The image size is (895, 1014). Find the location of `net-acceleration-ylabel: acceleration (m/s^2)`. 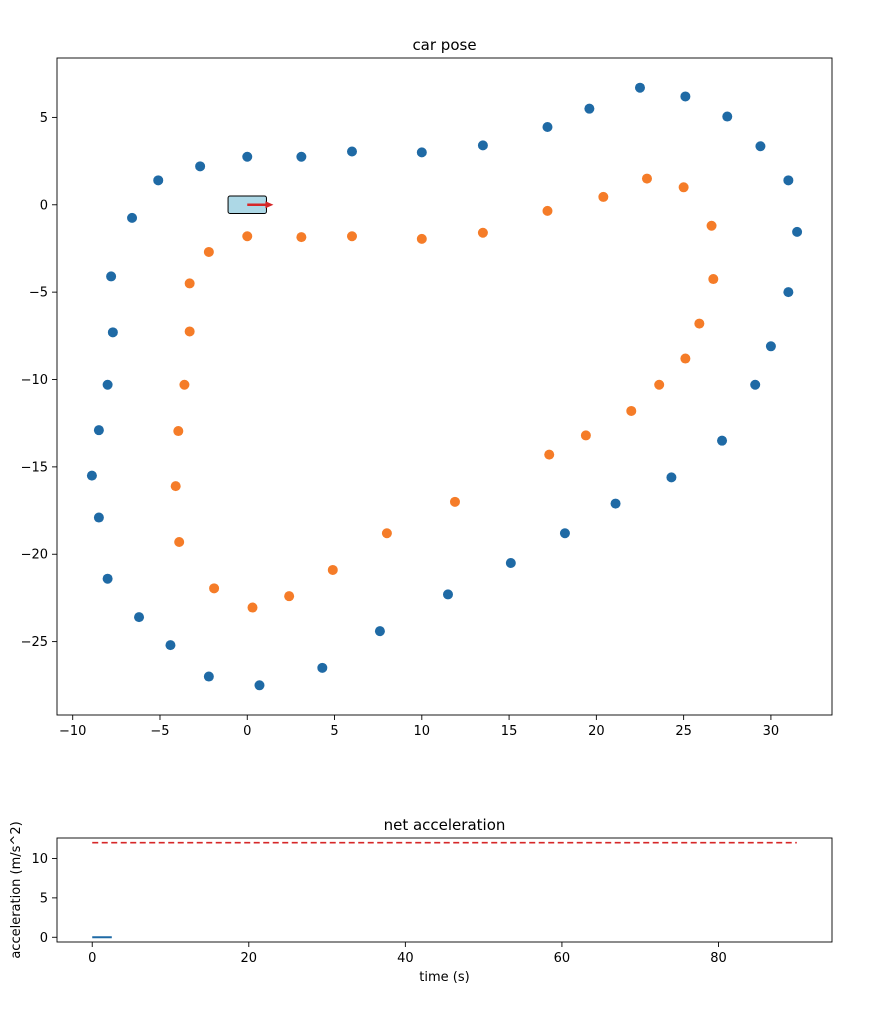

net-acceleration-ylabel: acceleration (m/s^2) is located at coordinates (16, 889).